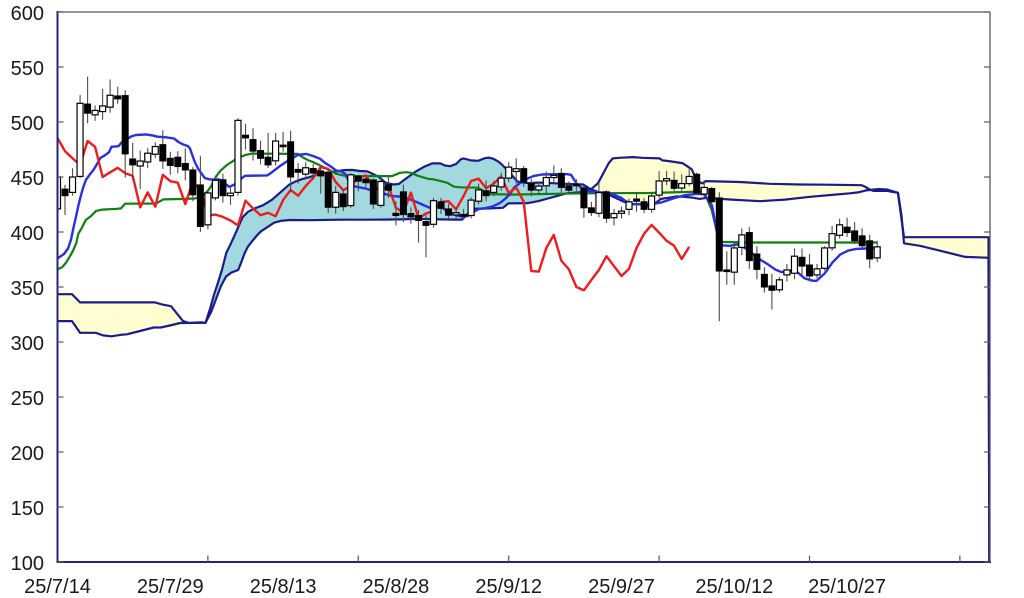  Describe the element at coordinates (27, 289) in the screenshot. I see `svg-text: 350` at that location.